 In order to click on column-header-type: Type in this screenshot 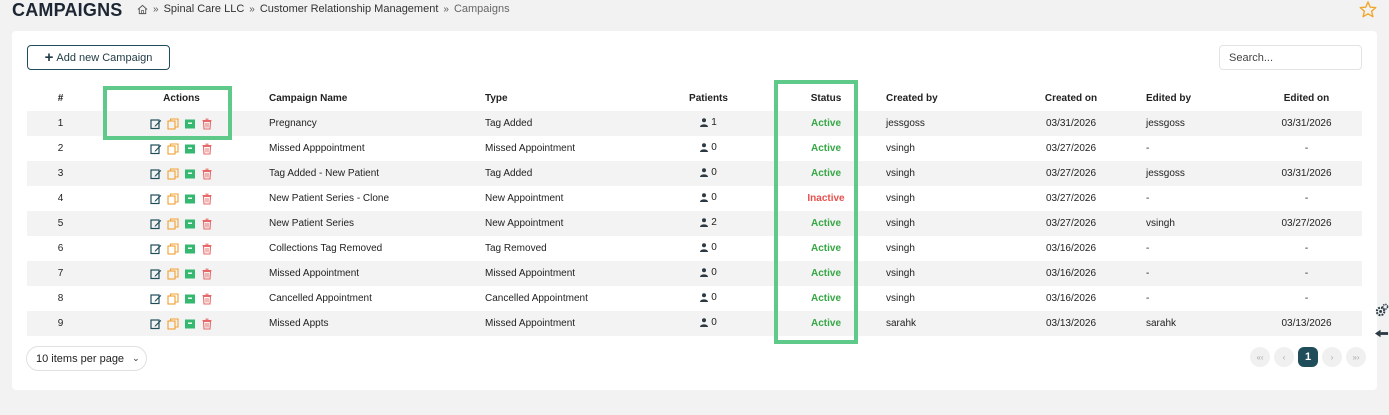, I will do `click(496, 98)`.